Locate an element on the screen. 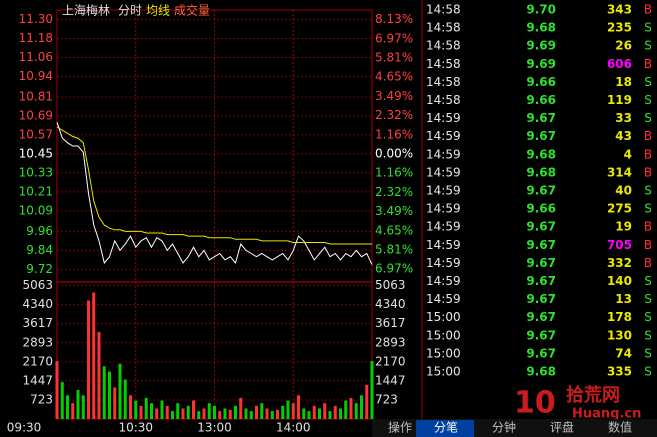  trade-time: 15:00 is located at coordinates (443, 353).